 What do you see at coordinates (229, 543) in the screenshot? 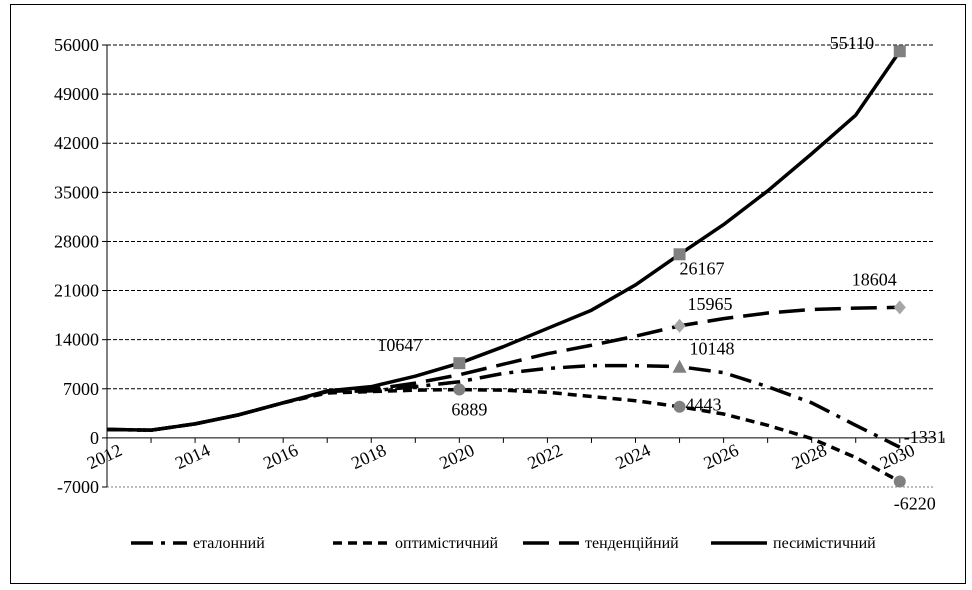
I see `legend-label: еталонний` at bounding box center [229, 543].